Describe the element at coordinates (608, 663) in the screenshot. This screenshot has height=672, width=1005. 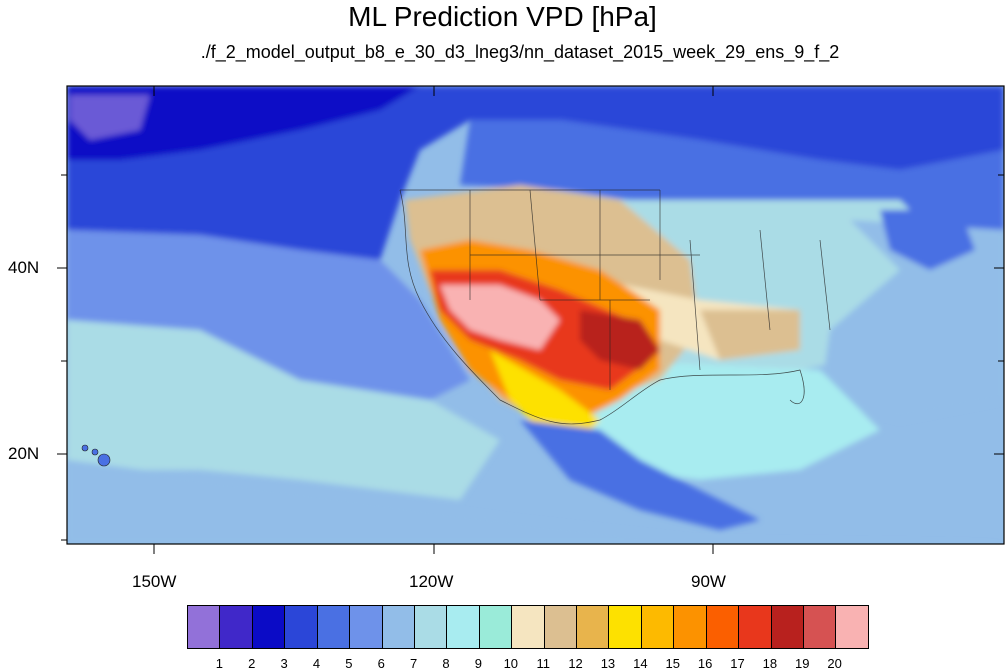
I see `colorbar-tick-label: 13` at that location.